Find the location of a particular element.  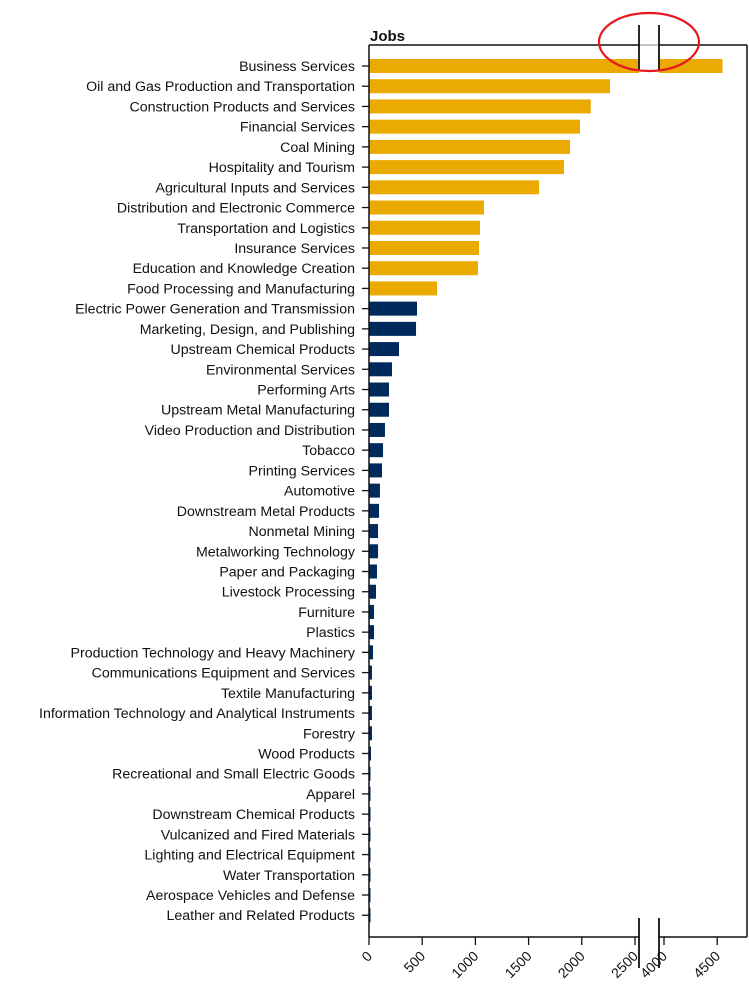

category-label: Forestry is located at coordinates (329, 734).